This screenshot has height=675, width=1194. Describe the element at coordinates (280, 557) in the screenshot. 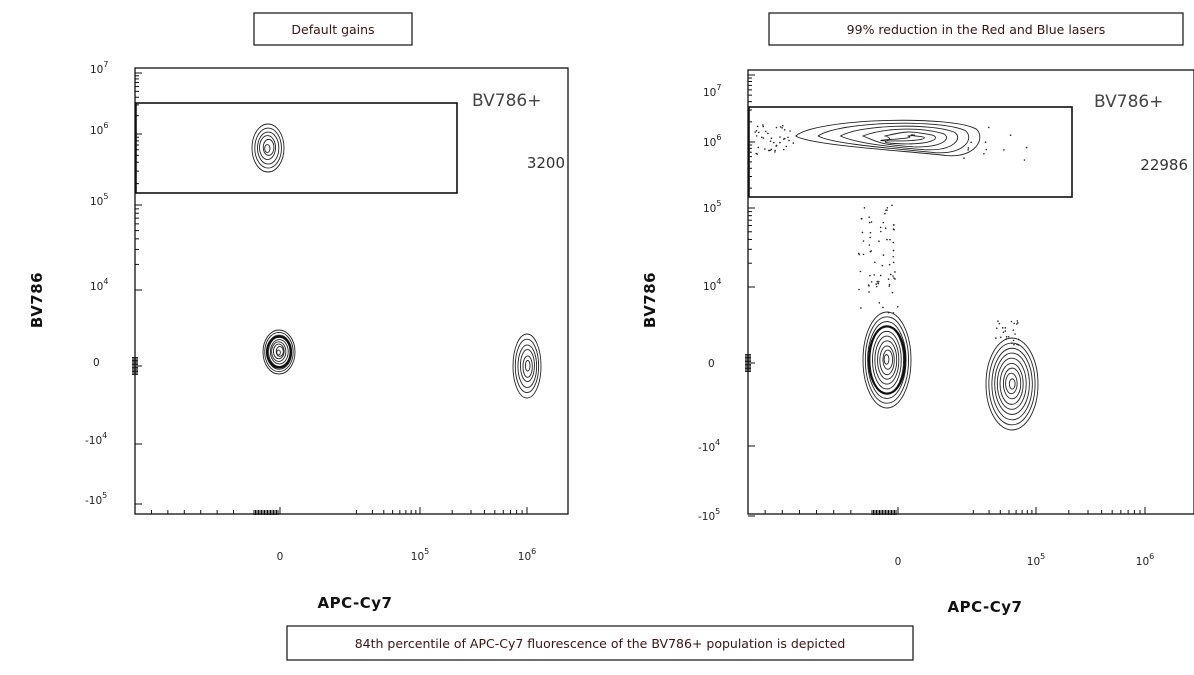

I see `left-xtick-base: 0` at that location.